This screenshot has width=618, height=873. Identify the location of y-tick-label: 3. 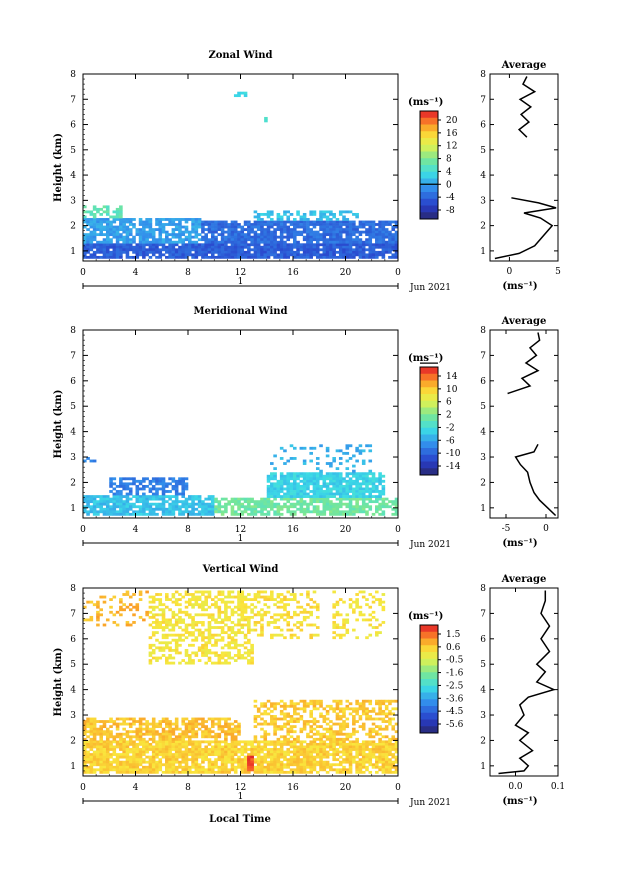
(73, 201).